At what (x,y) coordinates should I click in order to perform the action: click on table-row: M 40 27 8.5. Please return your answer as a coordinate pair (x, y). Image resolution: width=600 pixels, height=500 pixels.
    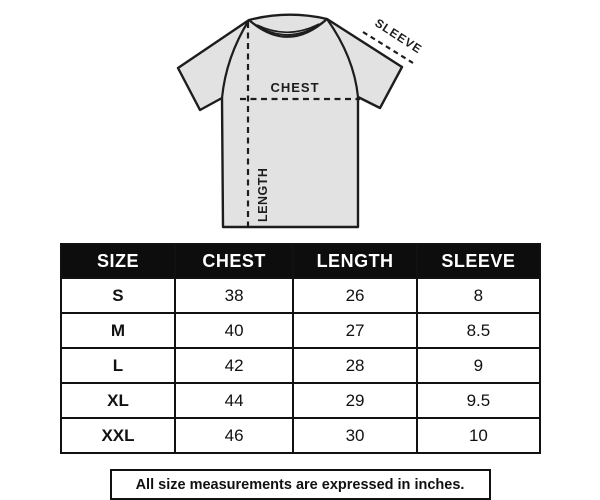
    Looking at the image, I should click on (300, 330).